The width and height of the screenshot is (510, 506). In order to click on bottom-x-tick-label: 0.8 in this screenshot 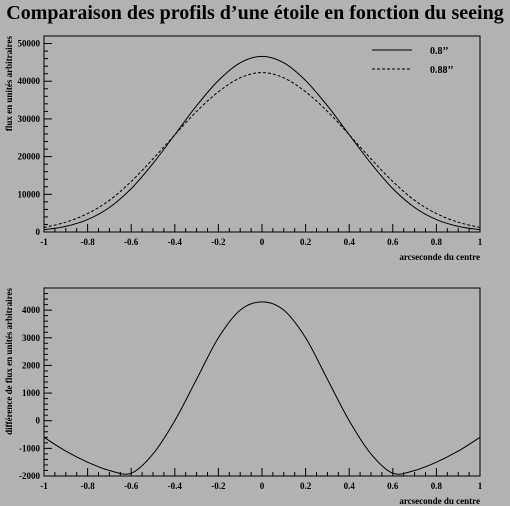, I will do `click(437, 486)`.